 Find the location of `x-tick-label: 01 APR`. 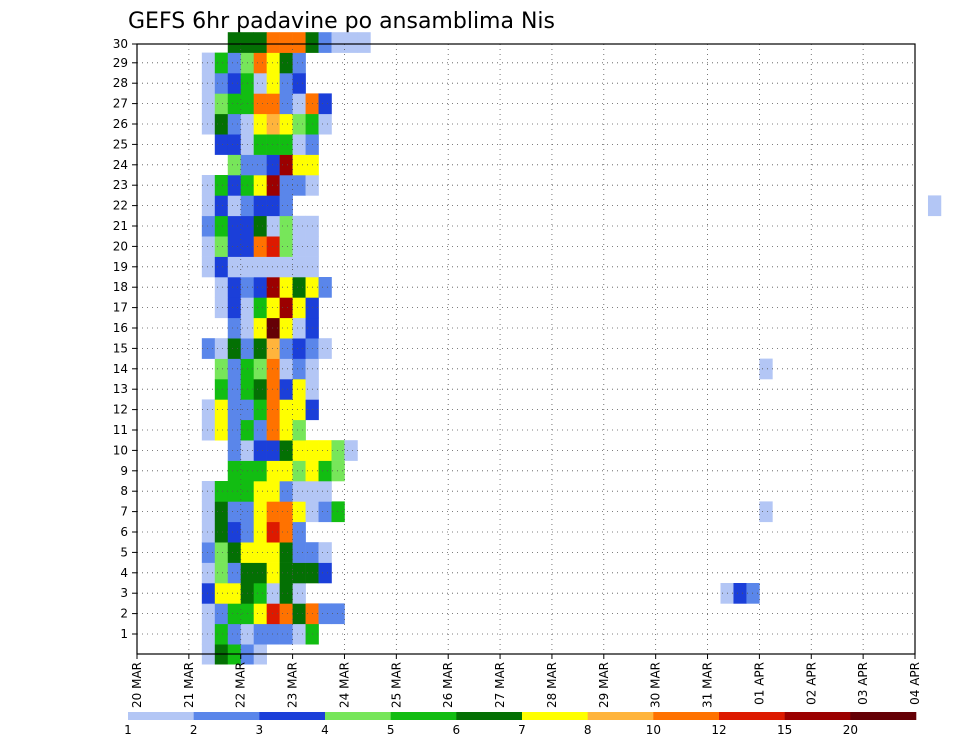

x-tick-label: 01 APR is located at coordinates (759, 683).